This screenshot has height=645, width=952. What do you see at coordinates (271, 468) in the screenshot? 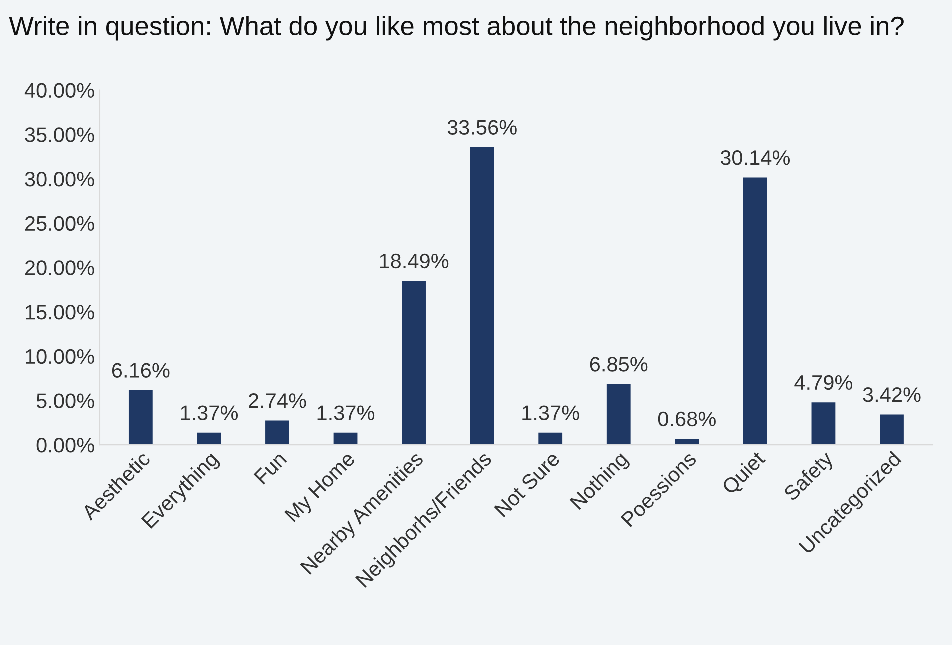
I see `x-tick-label: Fun` at bounding box center [271, 468].